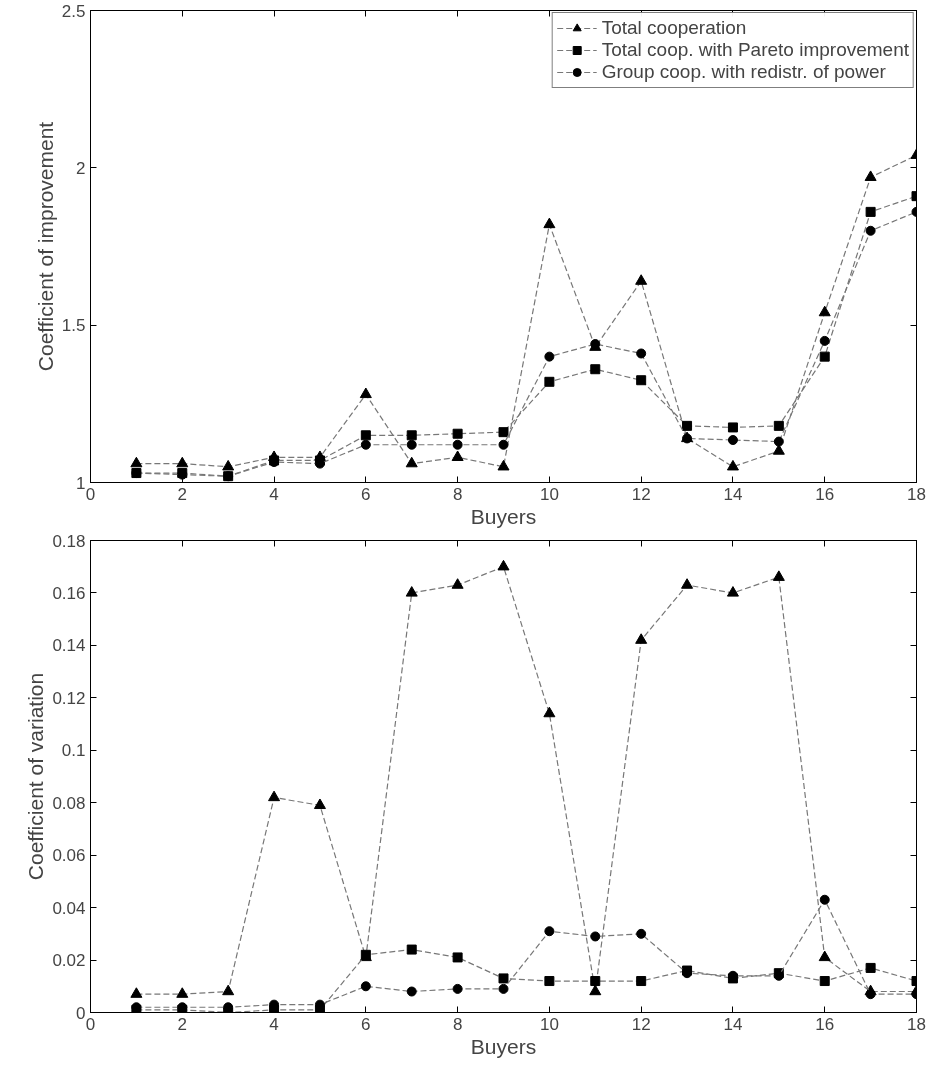 Image resolution: width=936 pixels, height=1075 pixels. Describe the element at coordinates (69, 541) in the screenshot. I see `y-tick-label: 0.18` at that location.